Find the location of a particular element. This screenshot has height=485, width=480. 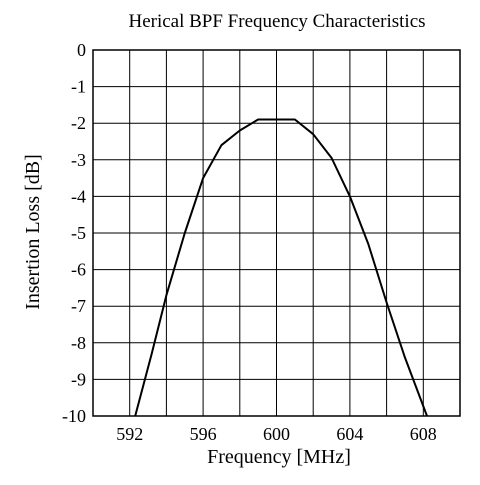

x-tick-label: 608 is located at coordinates (423, 434).